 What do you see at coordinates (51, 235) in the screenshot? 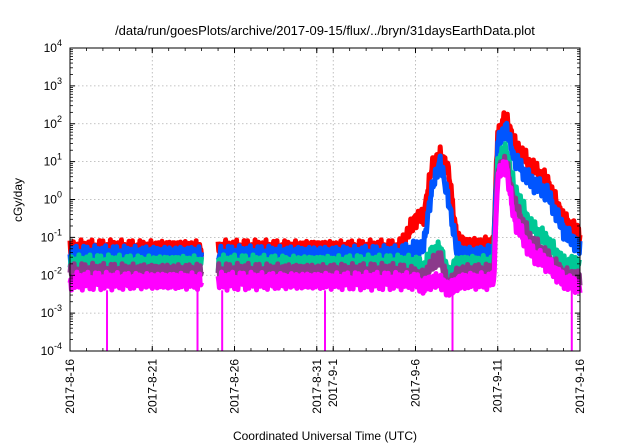
I see `y-tick-label: 10⁻¹` at bounding box center [51, 235].